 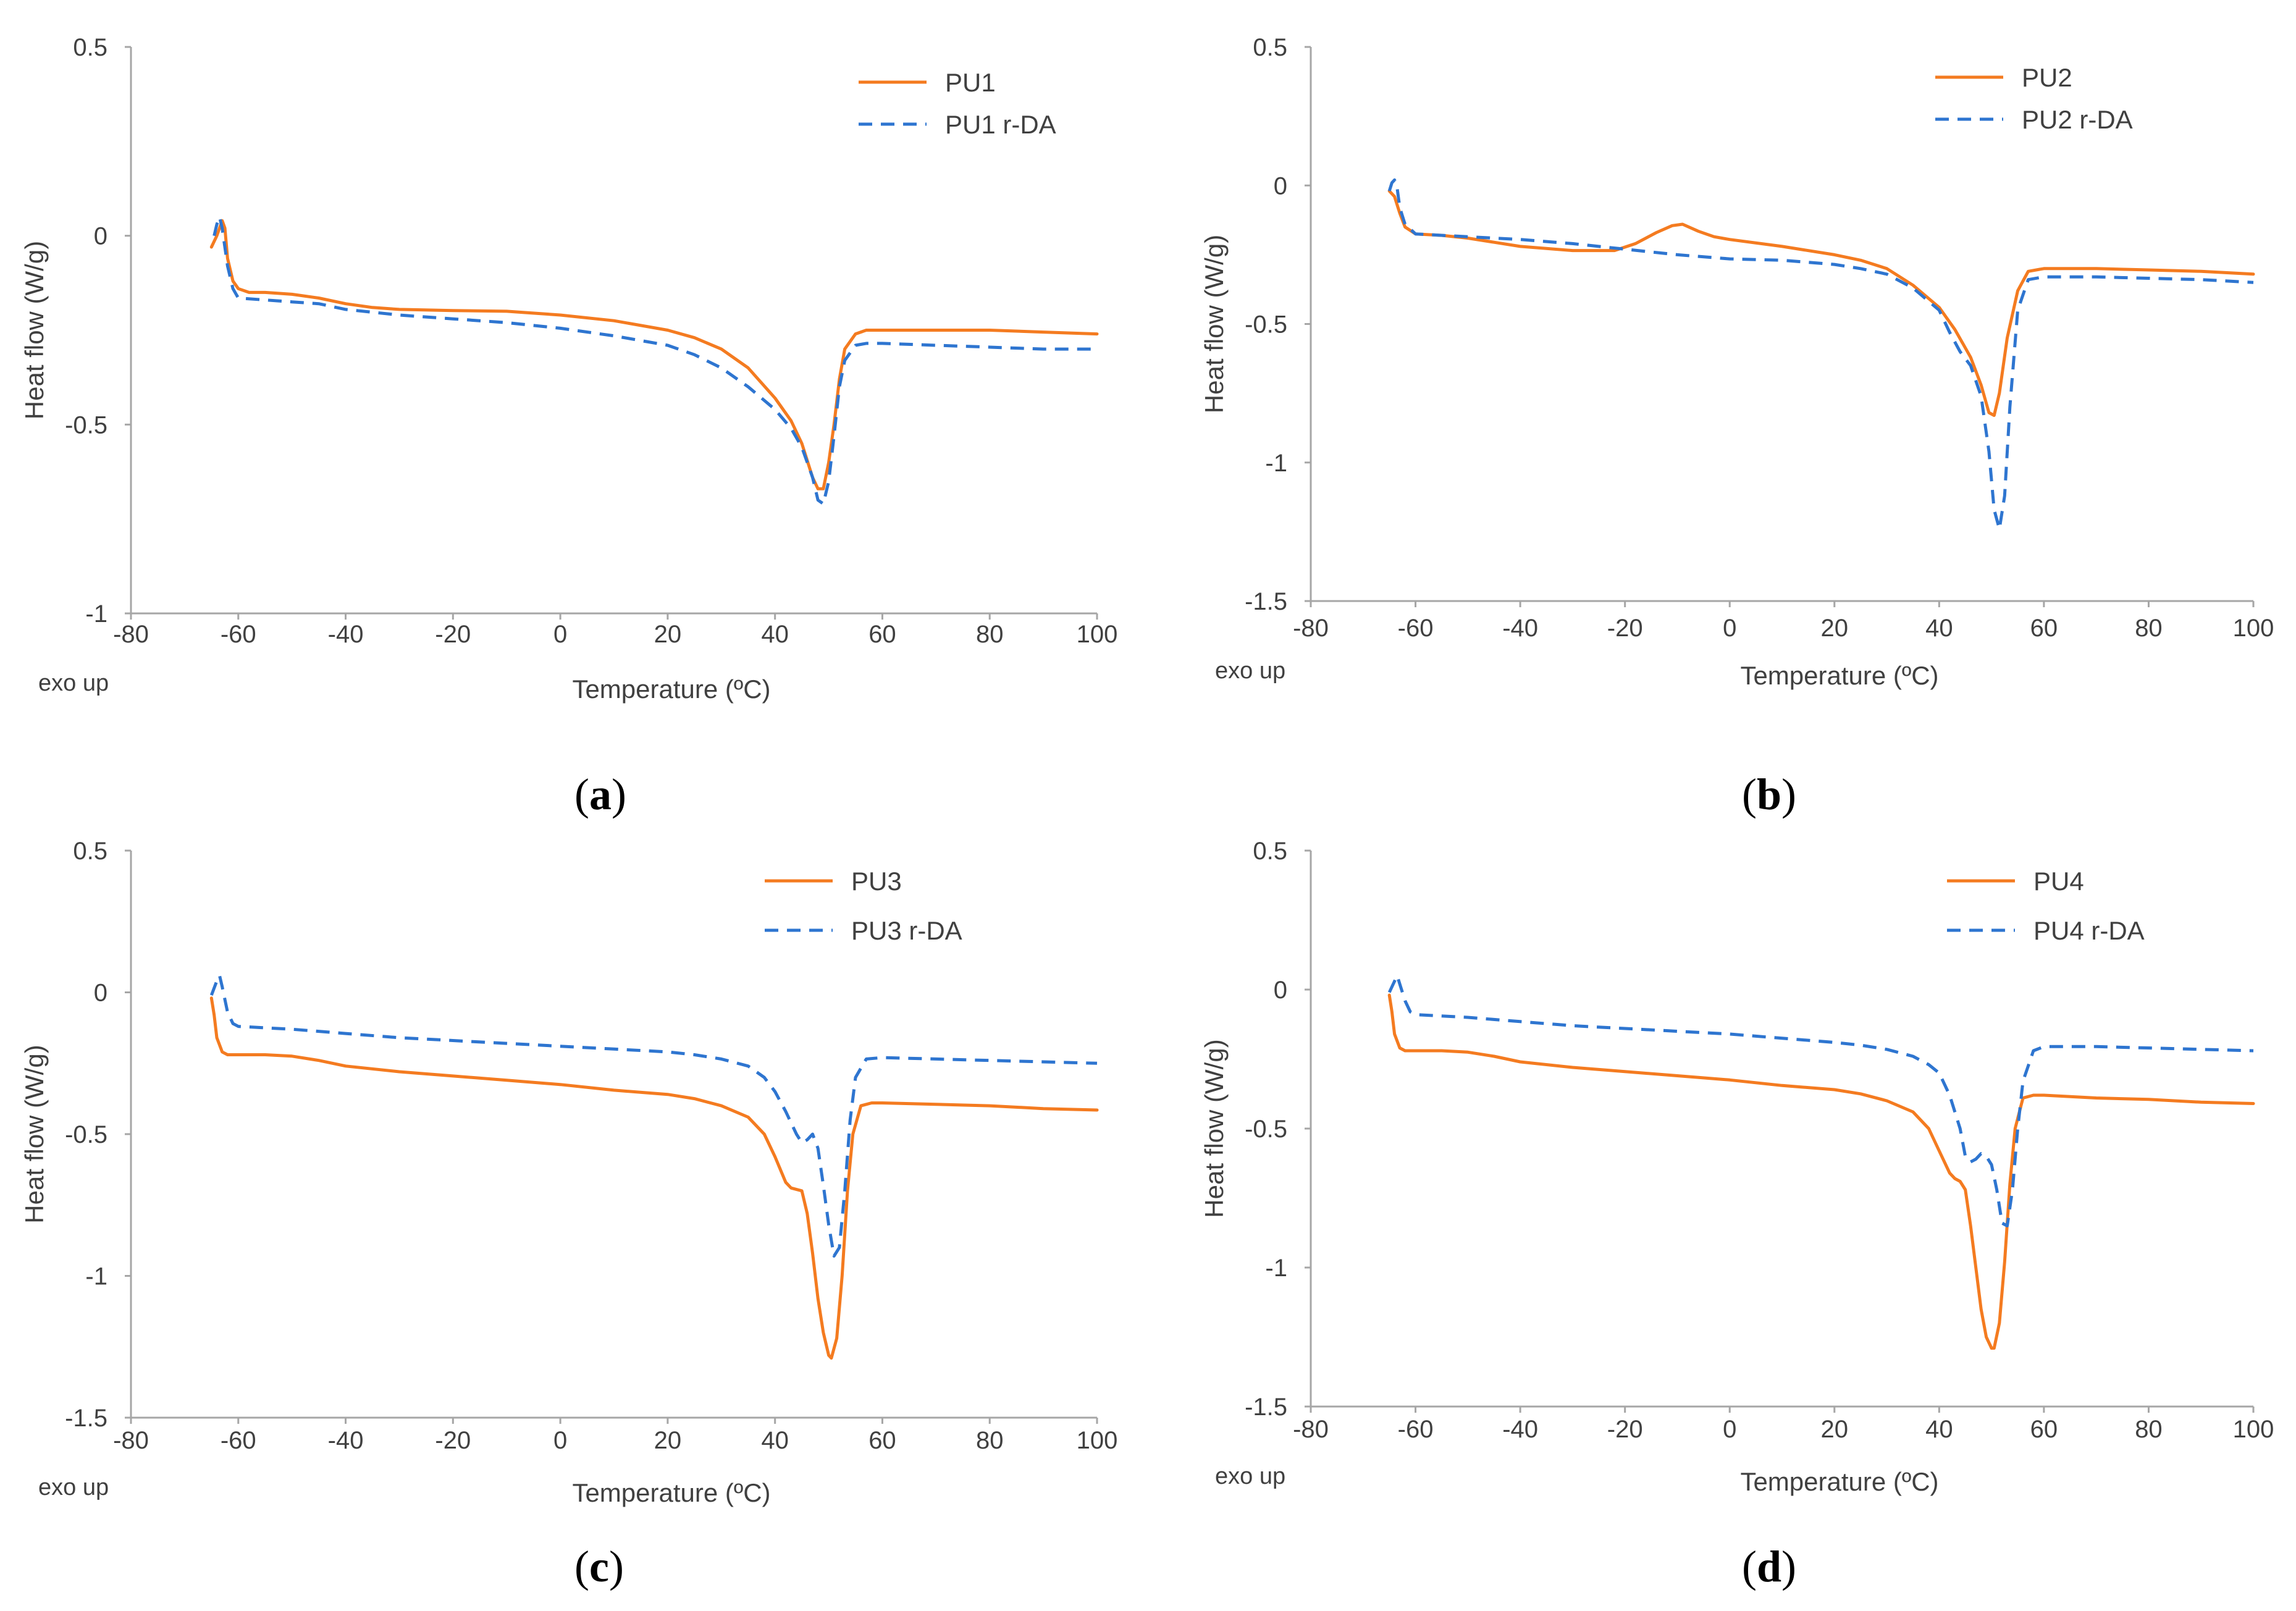 What do you see at coordinates (1820, 1100) in the screenshot?
I see `series-line-pu4-r-da` at bounding box center [1820, 1100].